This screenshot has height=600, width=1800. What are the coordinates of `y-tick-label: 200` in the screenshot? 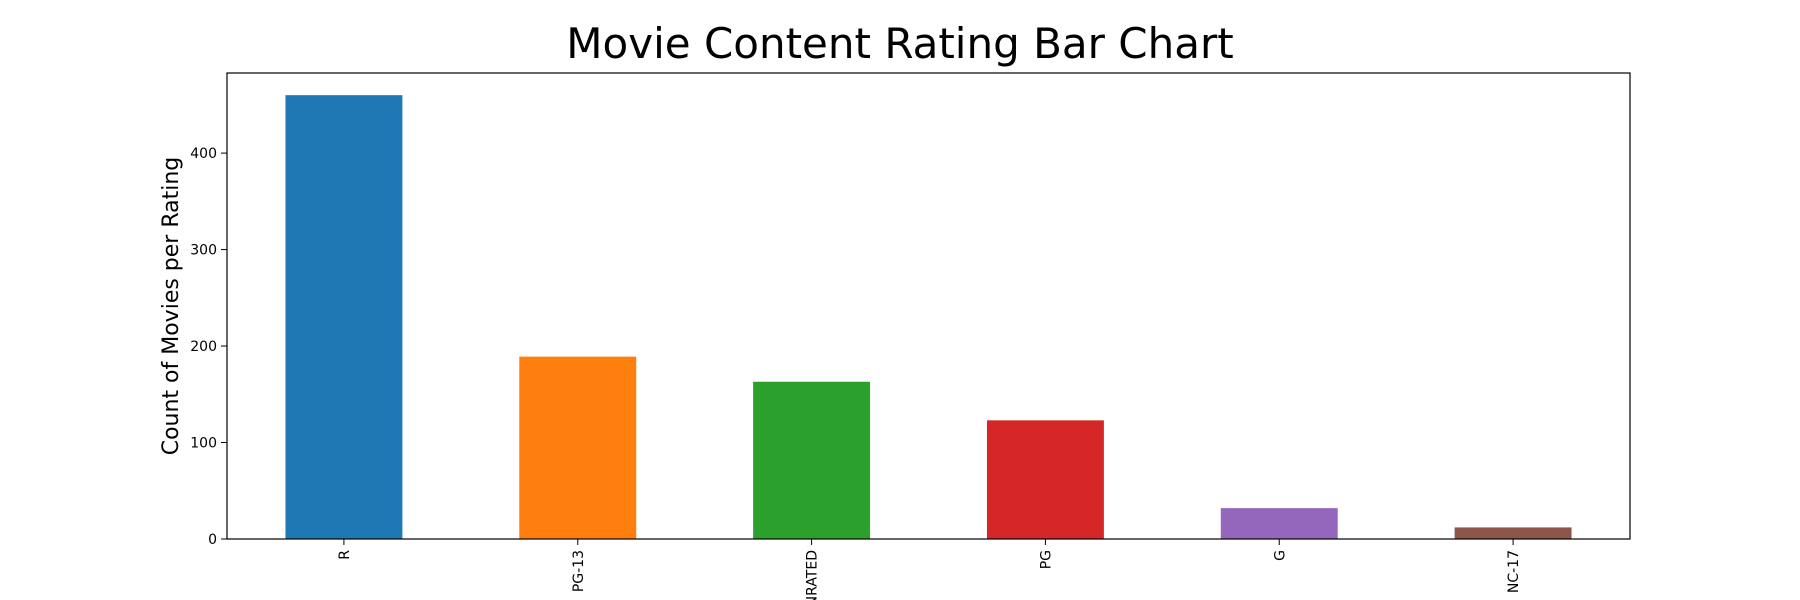 It's located at (203, 347).